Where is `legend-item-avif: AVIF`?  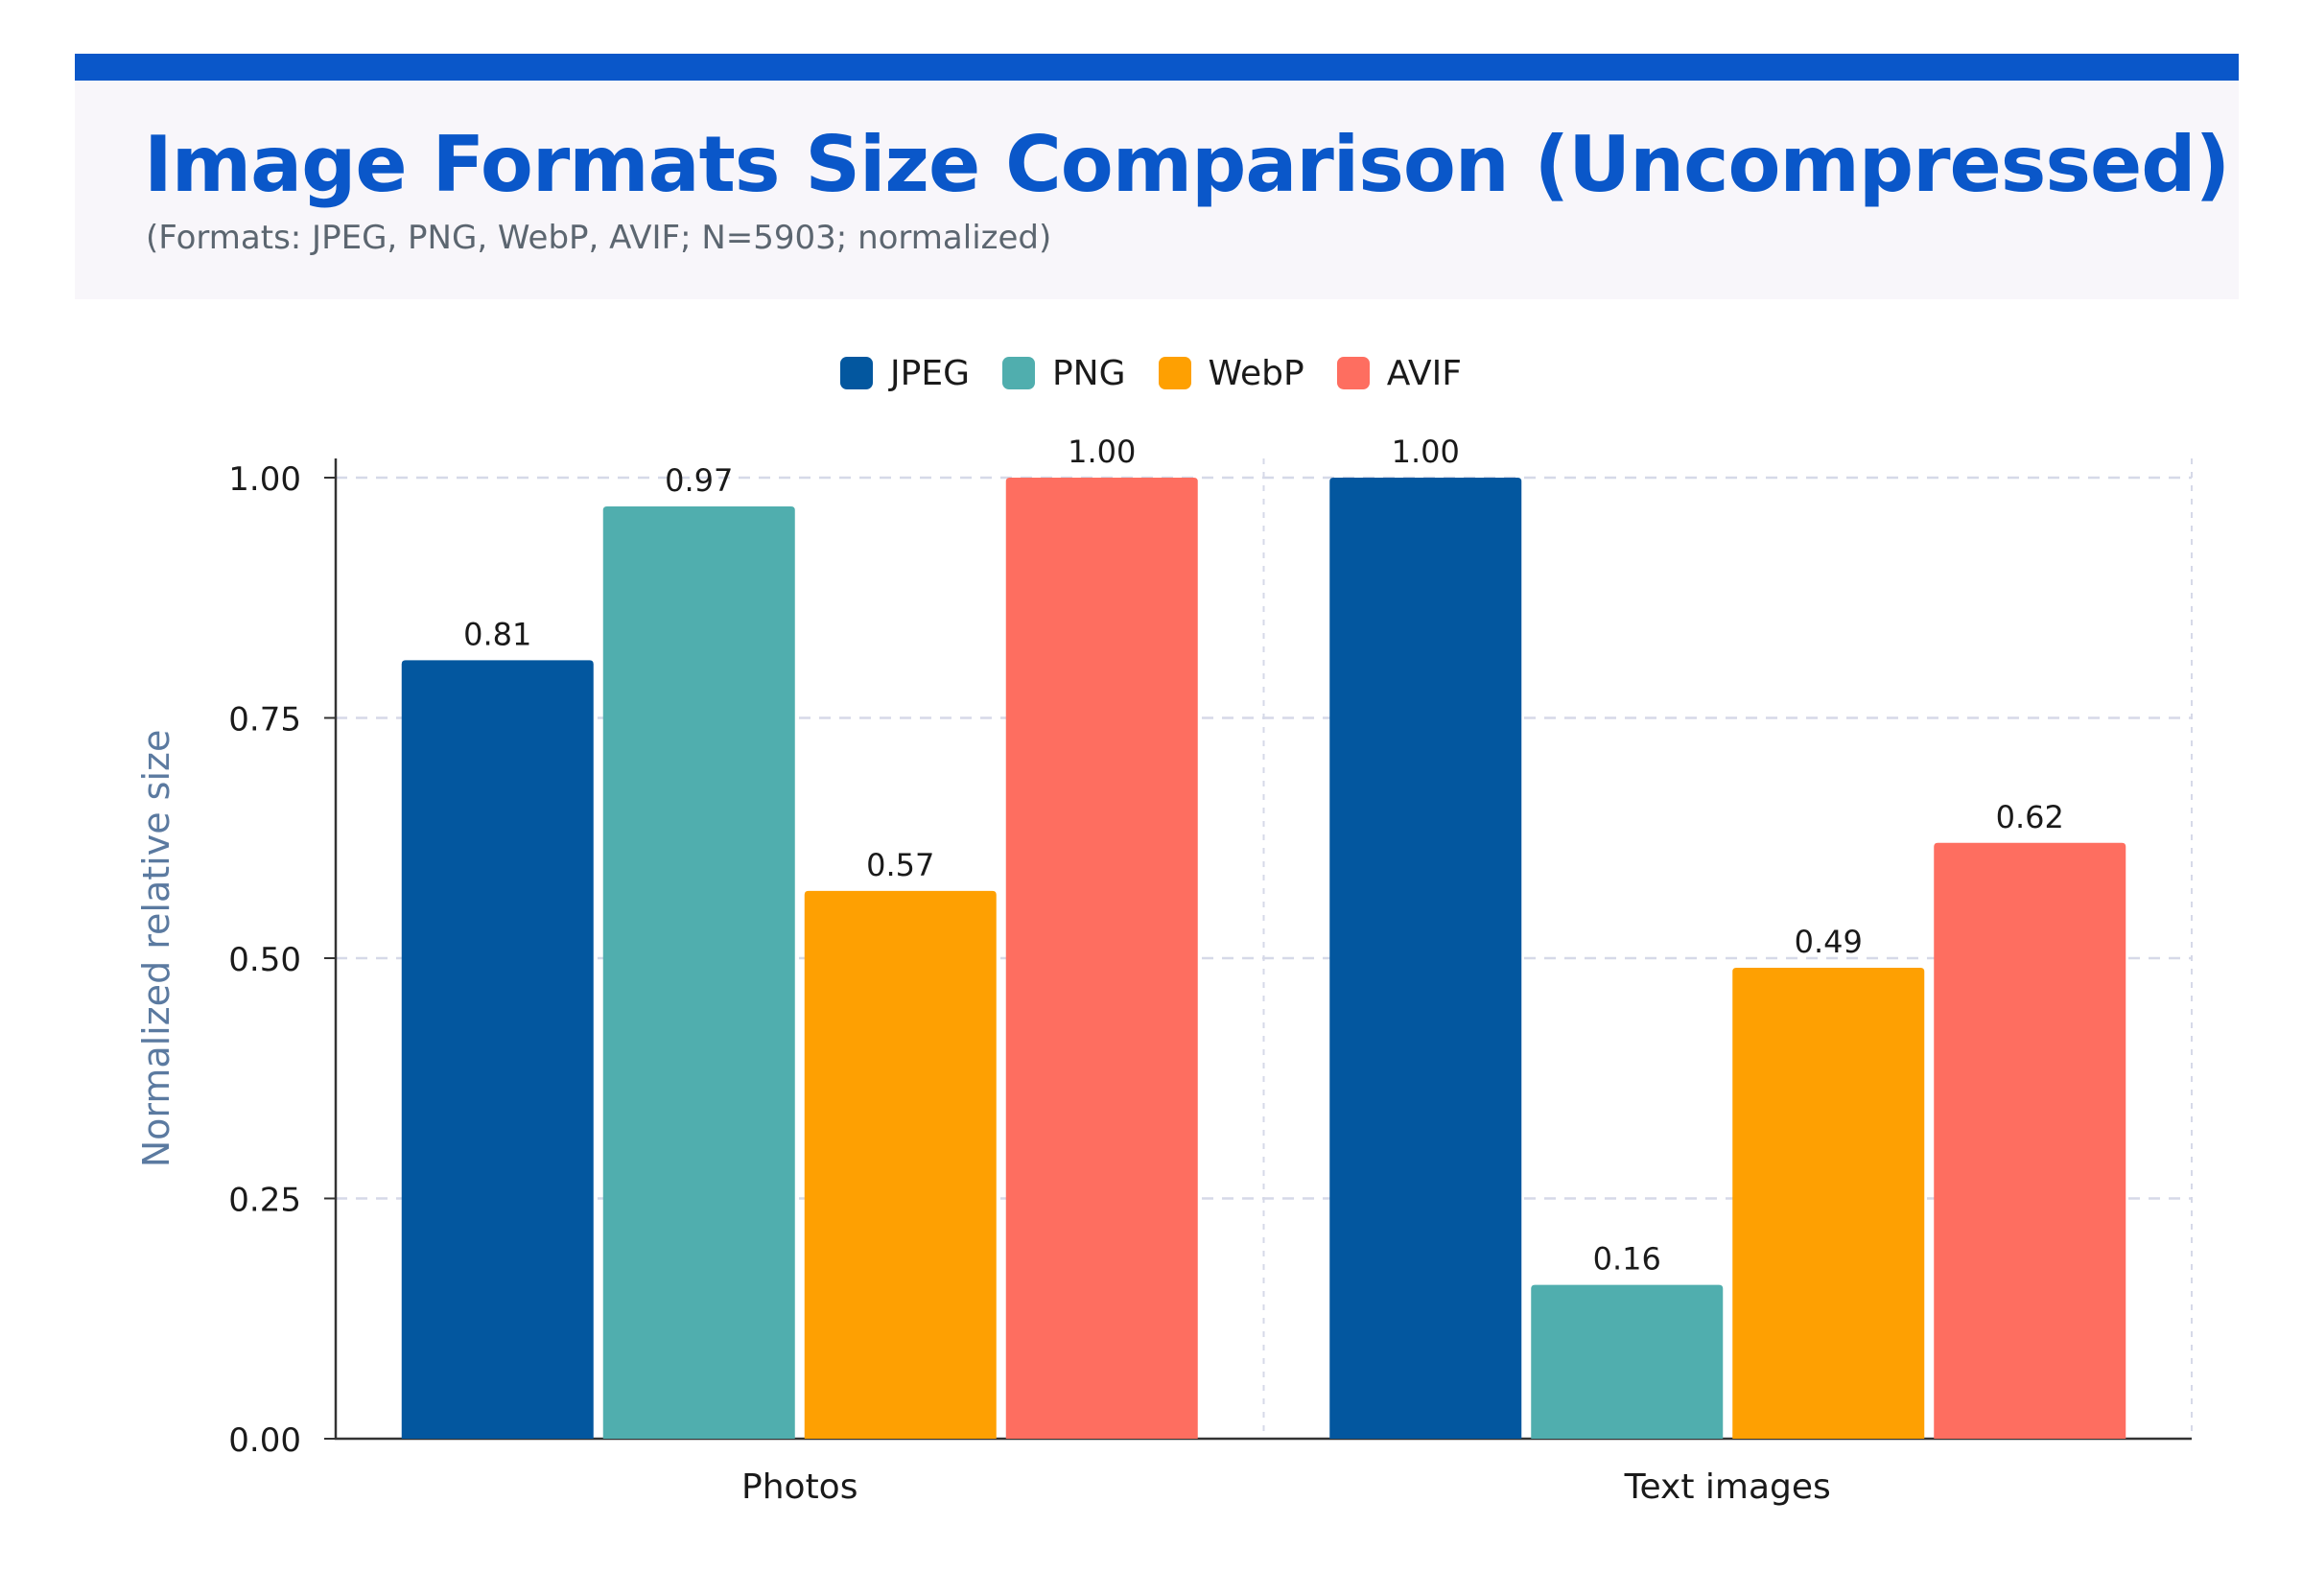 legend-item-avif: AVIF is located at coordinates (1399, 373).